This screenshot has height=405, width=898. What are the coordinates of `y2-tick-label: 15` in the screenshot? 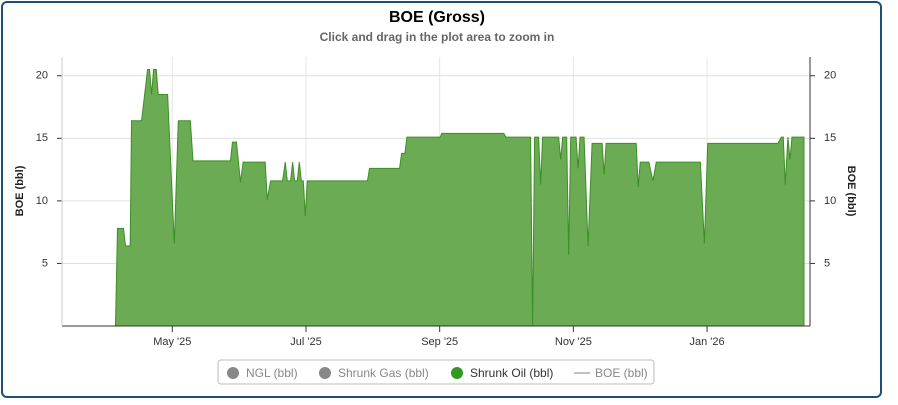 It's located at (830, 138).